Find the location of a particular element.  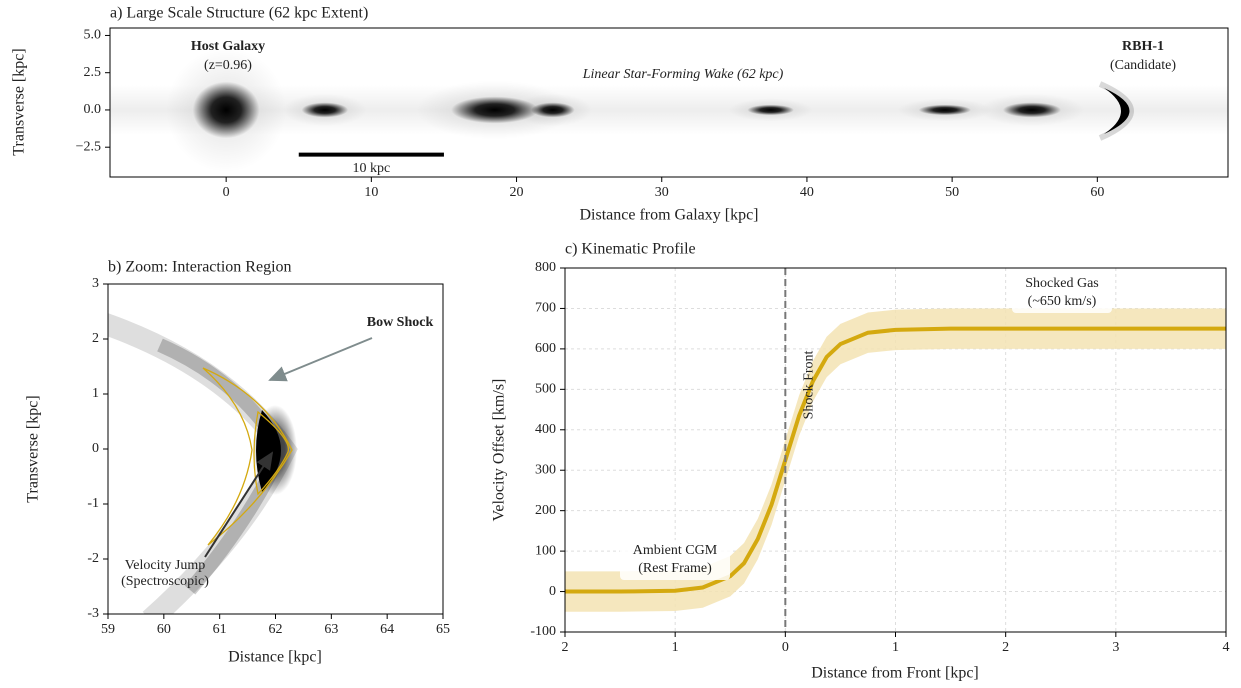

bow-shock-halo is located at coordinates (1116, 111).